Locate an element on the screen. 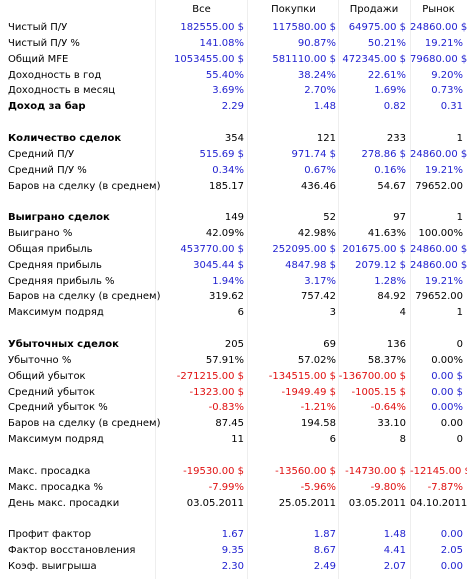 This screenshot has width=467, height=579. cell-value: 11 is located at coordinates (237, 440).